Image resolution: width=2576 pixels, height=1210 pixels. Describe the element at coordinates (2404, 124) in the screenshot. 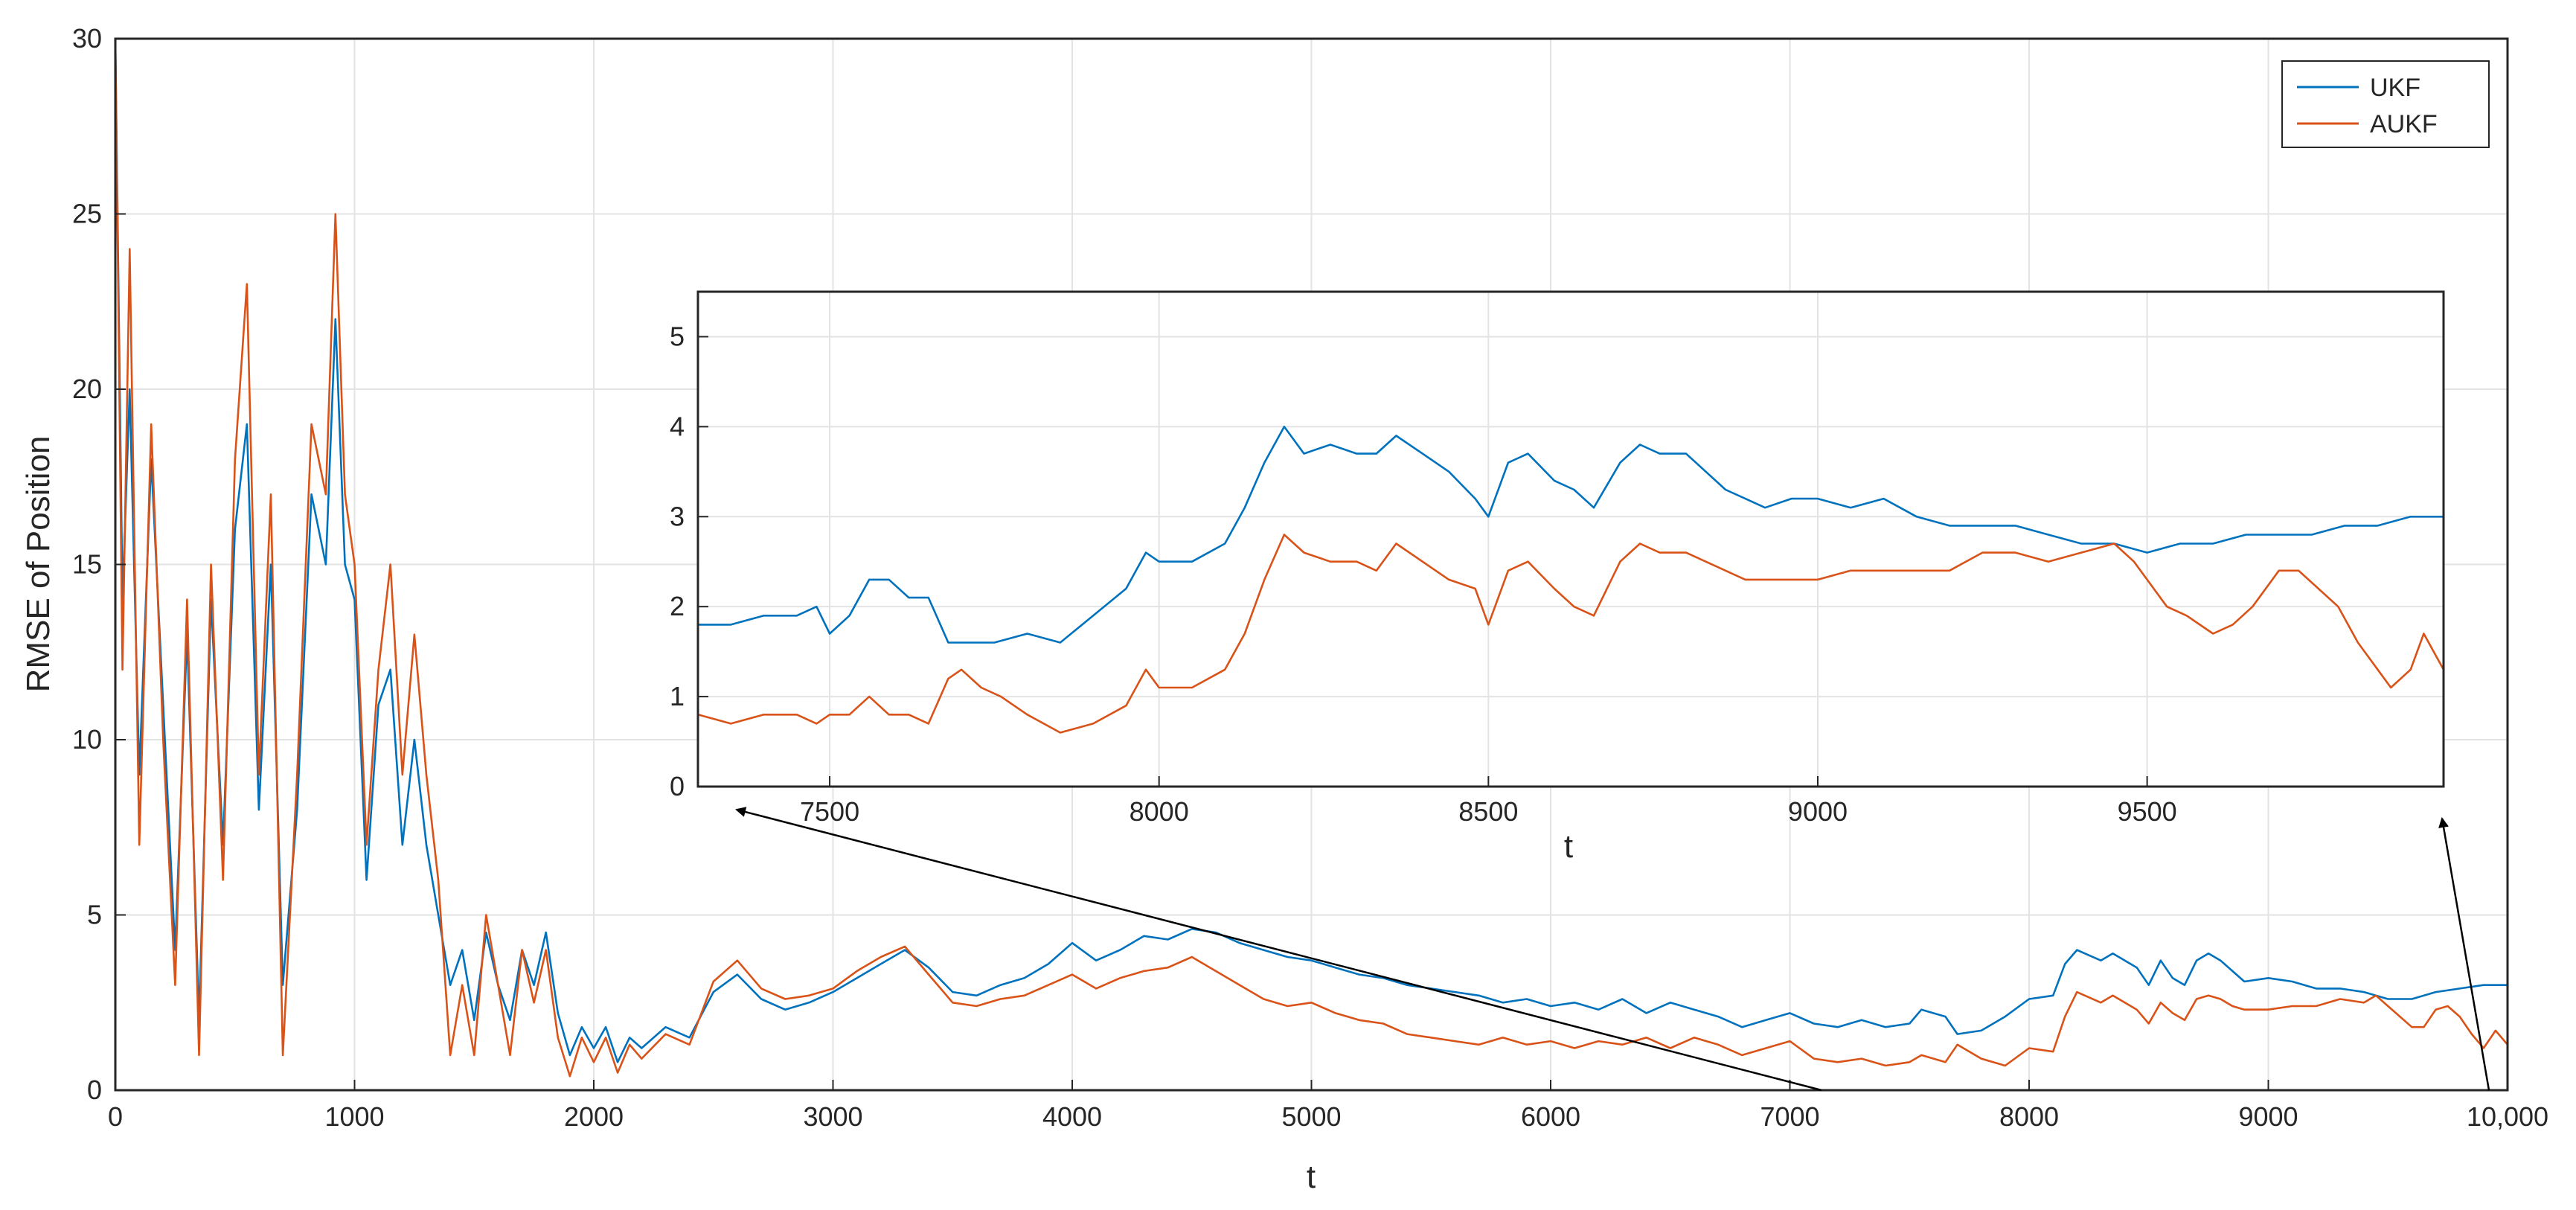

I see `legend-label-aukf: AUKF` at that location.